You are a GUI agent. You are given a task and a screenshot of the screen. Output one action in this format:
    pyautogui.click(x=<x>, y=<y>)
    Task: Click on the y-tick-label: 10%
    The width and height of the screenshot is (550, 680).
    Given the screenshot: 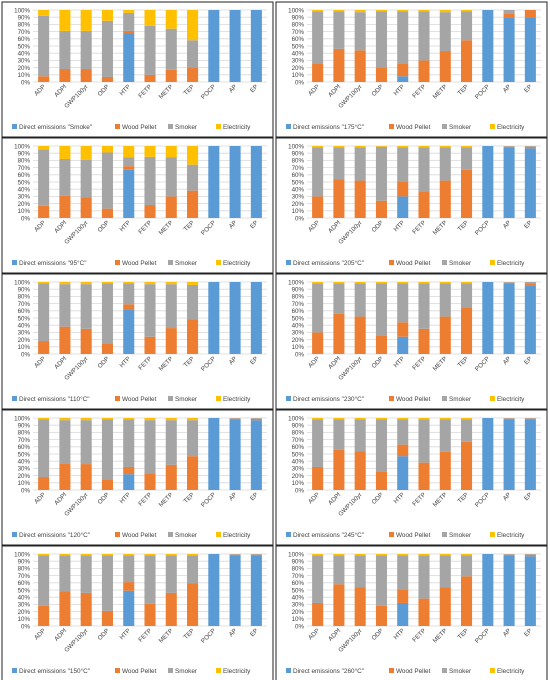 What is the action you would take?
    pyautogui.click(x=24, y=483)
    